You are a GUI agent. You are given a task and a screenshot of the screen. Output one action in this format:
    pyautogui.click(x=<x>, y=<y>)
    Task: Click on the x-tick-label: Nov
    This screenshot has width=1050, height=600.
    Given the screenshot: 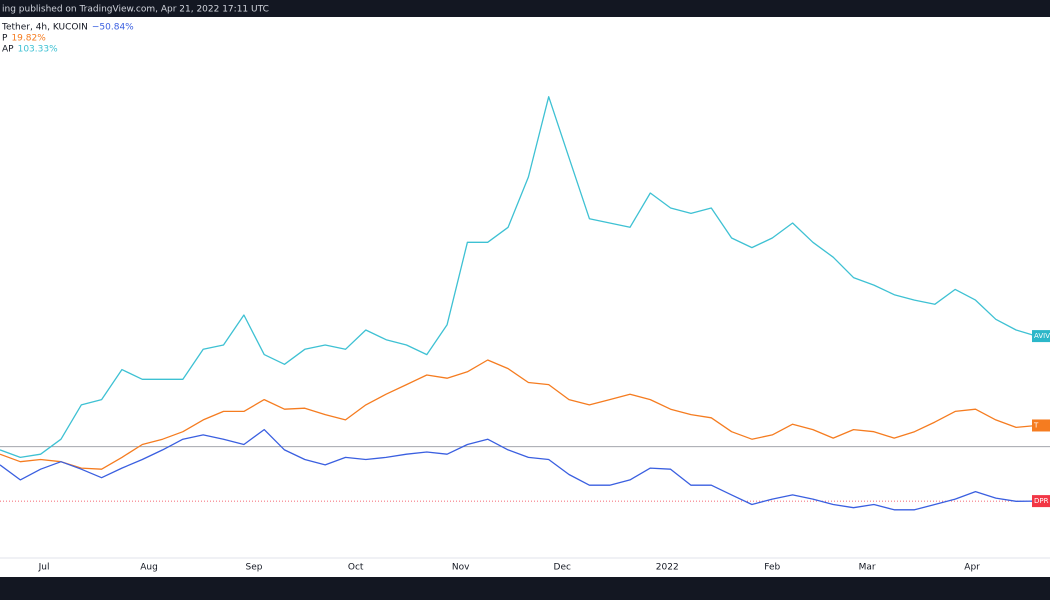 What is the action you would take?
    pyautogui.click(x=461, y=568)
    